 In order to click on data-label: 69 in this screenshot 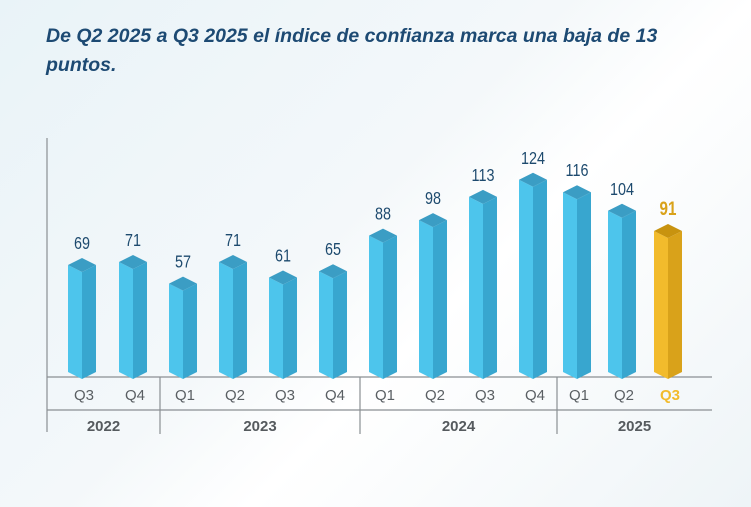, I will do `click(82, 244)`.